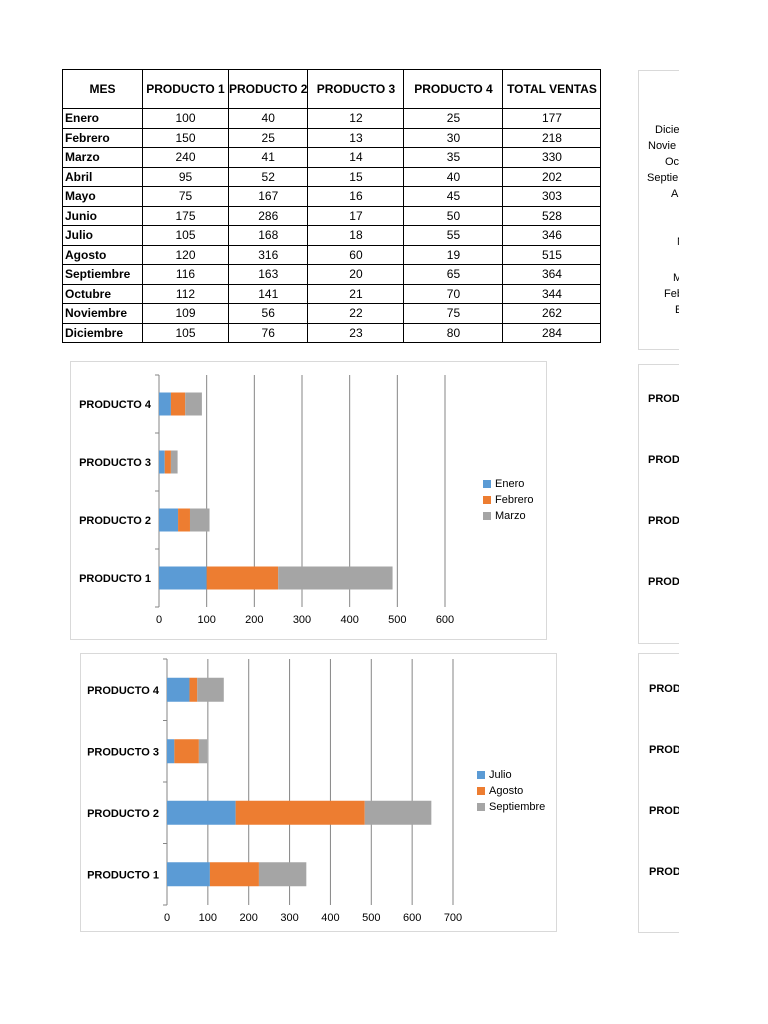  What do you see at coordinates (268, 215) in the screenshot?
I see `value-cell: 286` at bounding box center [268, 215].